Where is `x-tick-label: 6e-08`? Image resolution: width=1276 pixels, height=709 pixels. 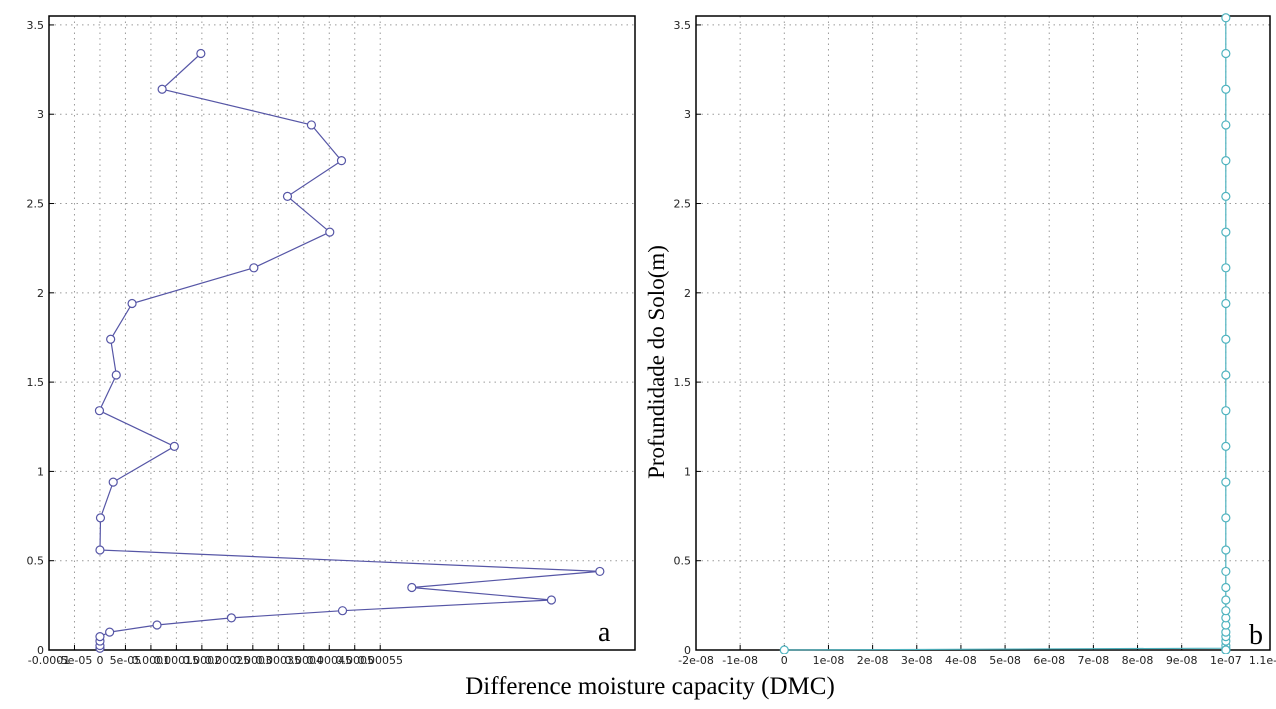
x-tick-label: 6e-08 is located at coordinates (1049, 660).